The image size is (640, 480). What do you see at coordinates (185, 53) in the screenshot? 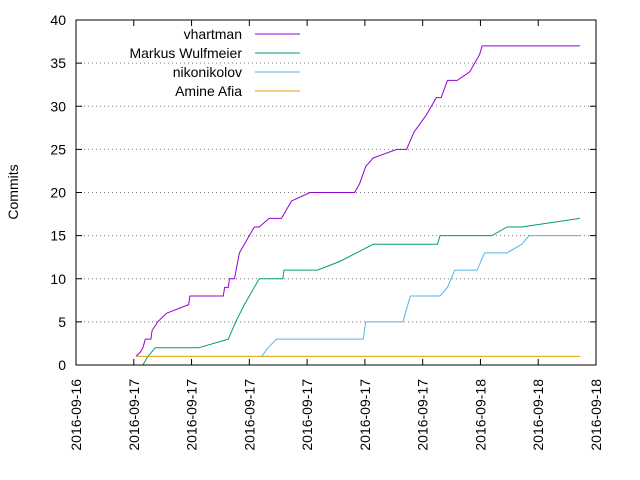
I see `legend-label: Markus Wulfmeier` at bounding box center [185, 53].